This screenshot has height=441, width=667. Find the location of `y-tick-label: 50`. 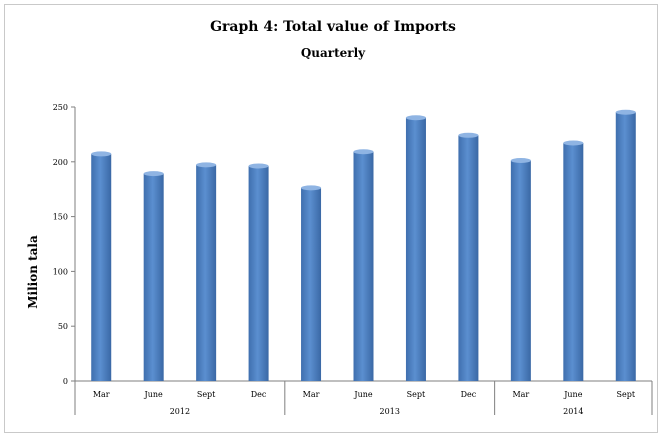

y-tick-label: 50 is located at coordinates (63, 326).